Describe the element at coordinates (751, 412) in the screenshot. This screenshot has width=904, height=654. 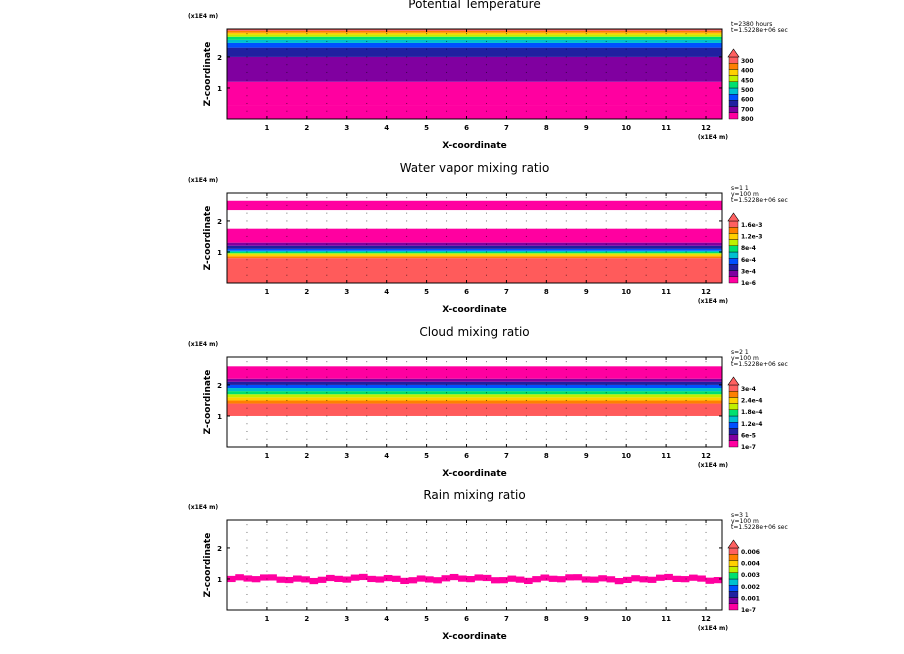
I see `colorbar-label: 1.8e-4` at that location.